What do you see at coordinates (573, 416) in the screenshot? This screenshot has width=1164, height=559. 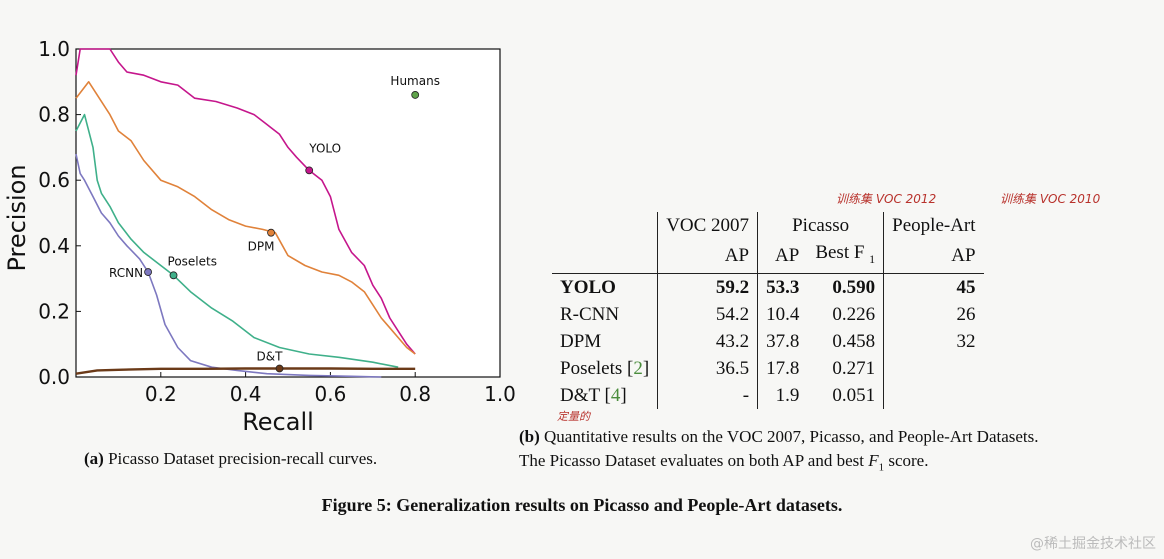 I see `annotation-quant: 定量的` at bounding box center [573, 416].